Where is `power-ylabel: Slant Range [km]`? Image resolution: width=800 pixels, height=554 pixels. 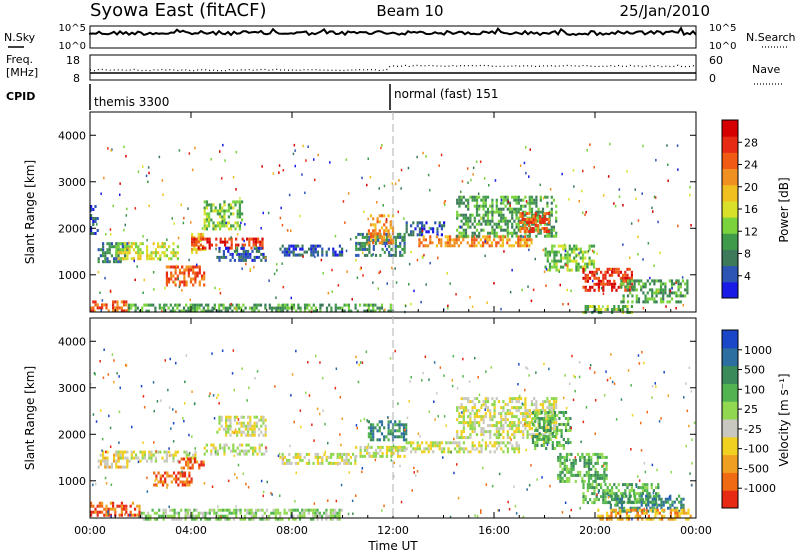
power-ylabel: Slant Range [km] is located at coordinates (30, 212).